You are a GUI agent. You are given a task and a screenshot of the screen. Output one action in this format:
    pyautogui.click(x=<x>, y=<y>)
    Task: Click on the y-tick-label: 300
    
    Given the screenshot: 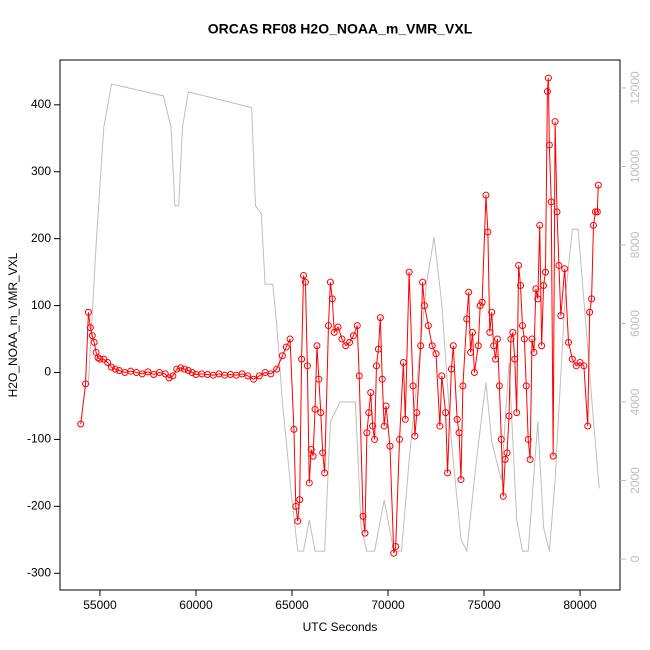 What is the action you would take?
    pyautogui.click(x=41, y=171)
    